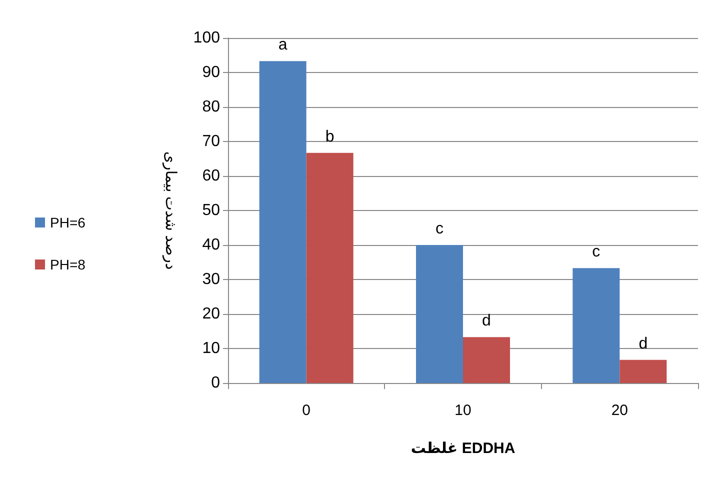 The height and width of the screenshot is (487, 714). Describe the element at coordinates (619, 410) in the screenshot. I see `x-tick-label: 20` at that location.